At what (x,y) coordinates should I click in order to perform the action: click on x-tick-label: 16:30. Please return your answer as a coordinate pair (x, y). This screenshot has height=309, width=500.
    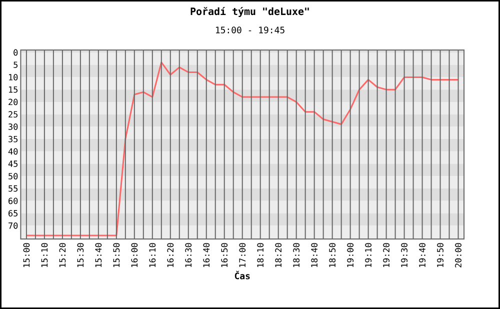
    Looking at the image, I should click on (188, 255).